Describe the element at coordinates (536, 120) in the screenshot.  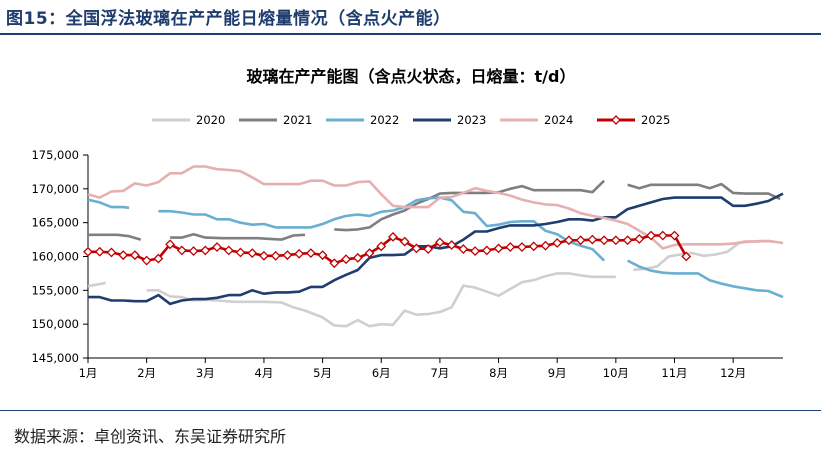
I see `legend-item-2024: 2024` at that location.